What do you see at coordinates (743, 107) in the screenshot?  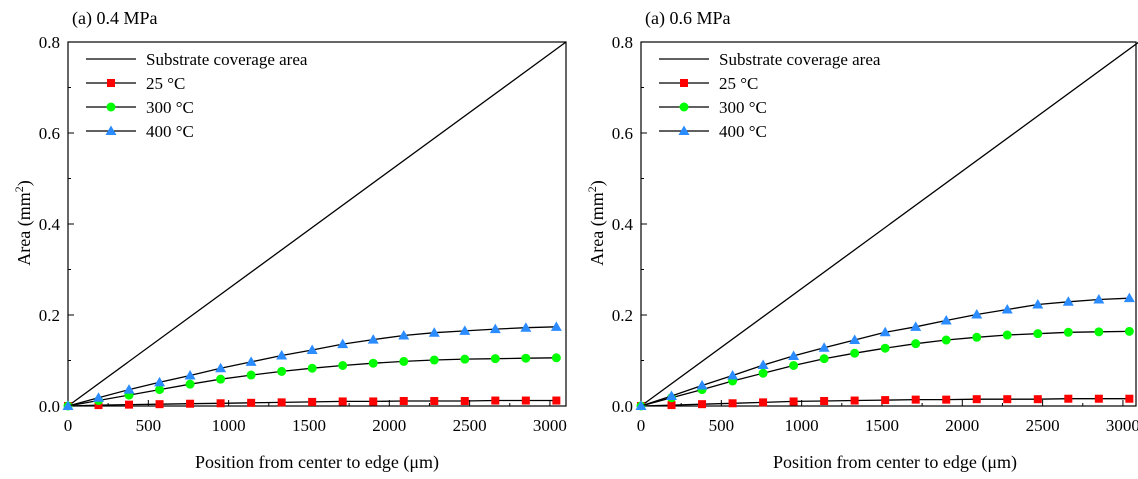 I see `legend-label-300-c: 300 °C` at bounding box center [743, 107].